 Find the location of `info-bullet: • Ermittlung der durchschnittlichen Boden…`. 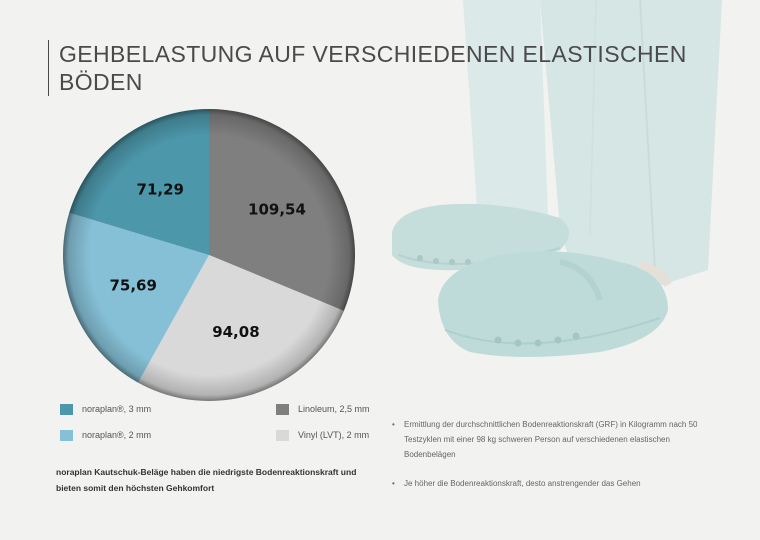

info-bullet: • Ermittlung der durchschnittlichen Boden… is located at coordinates (547, 439).